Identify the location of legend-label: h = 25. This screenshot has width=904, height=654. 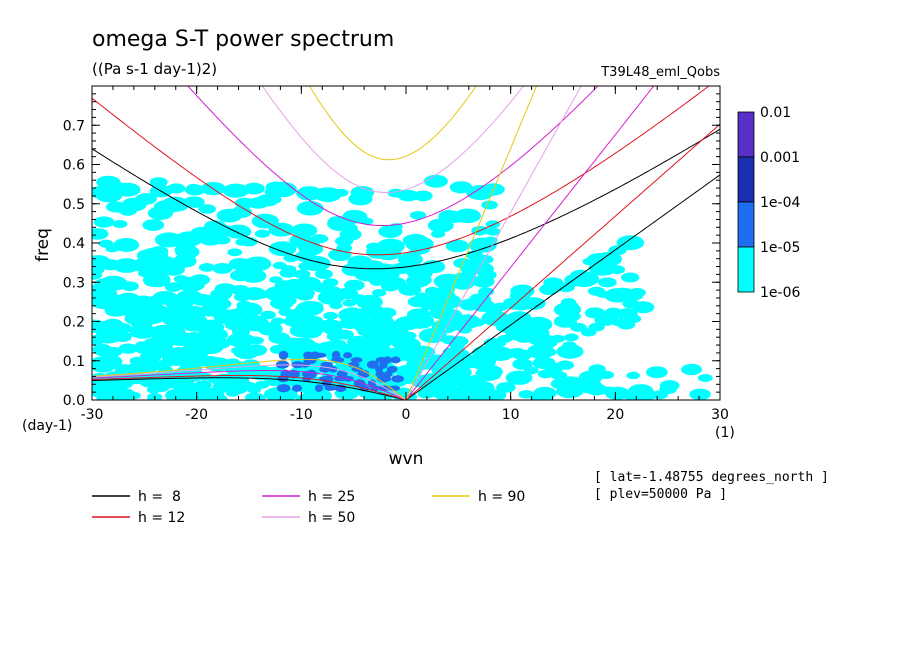
(331, 497).